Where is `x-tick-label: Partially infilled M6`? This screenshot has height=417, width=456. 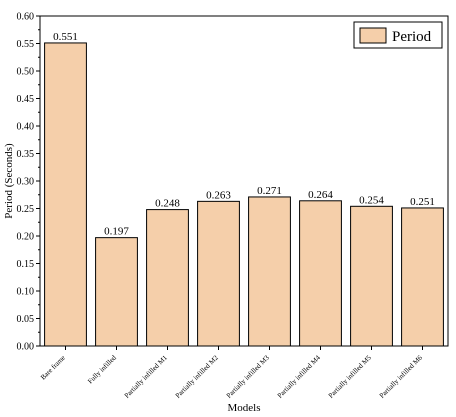 x-tick-label: Partially infilled M6 is located at coordinates (401, 376).